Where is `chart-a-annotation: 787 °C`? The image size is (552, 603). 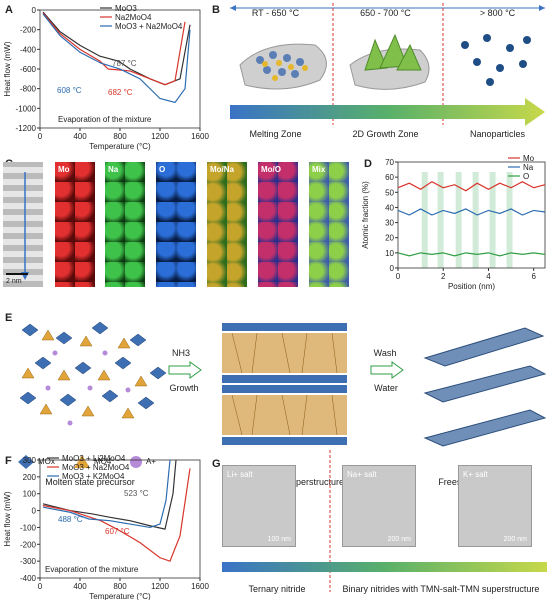
chart-a-annotation: 787 °C is located at coordinates (124, 63).